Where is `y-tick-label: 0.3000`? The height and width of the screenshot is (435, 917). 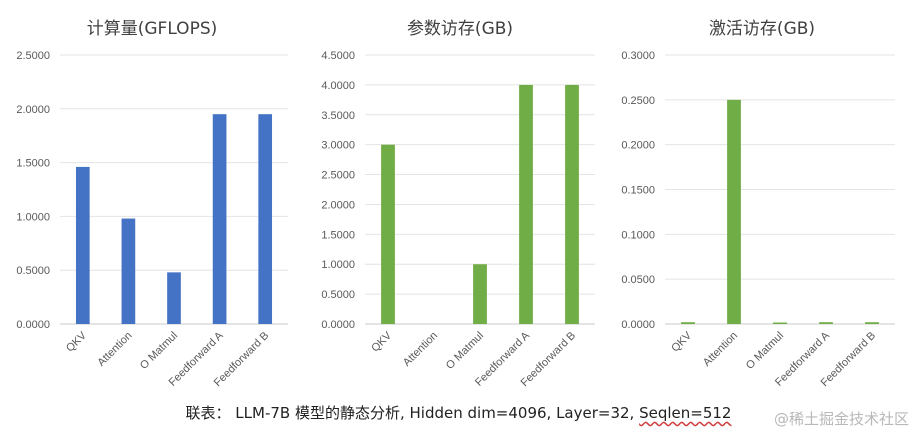 y-tick-label: 0.3000 is located at coordinates (638, 56).